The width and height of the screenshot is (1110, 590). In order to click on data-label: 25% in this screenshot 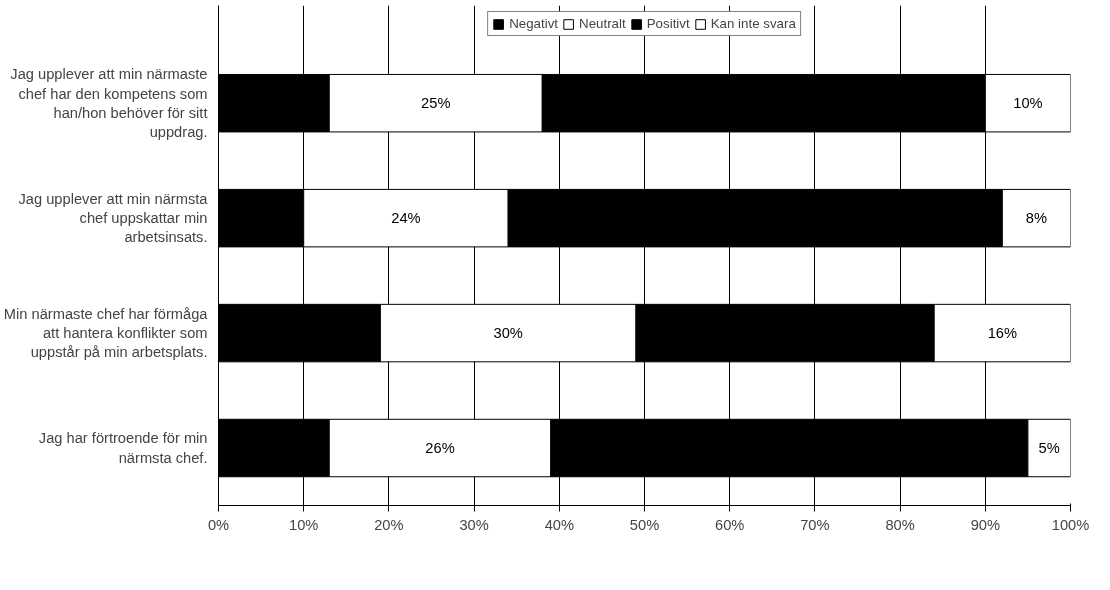, I will do `click(436, 103)`.